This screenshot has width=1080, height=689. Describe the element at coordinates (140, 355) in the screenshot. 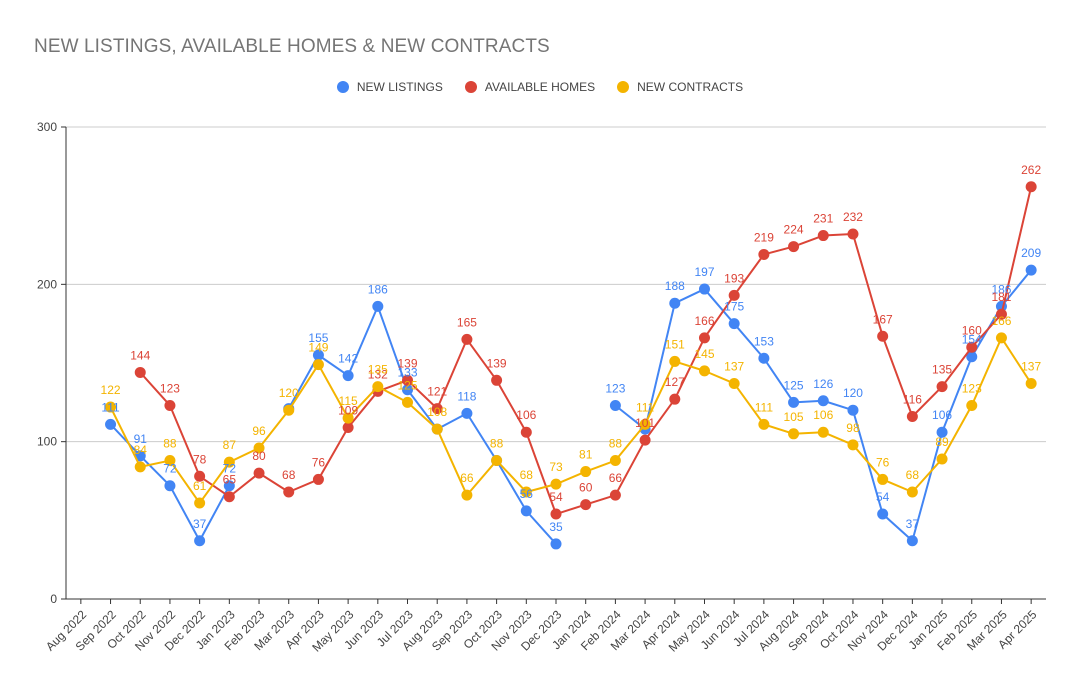

I see `data-label-available-homes: 144` at that location.